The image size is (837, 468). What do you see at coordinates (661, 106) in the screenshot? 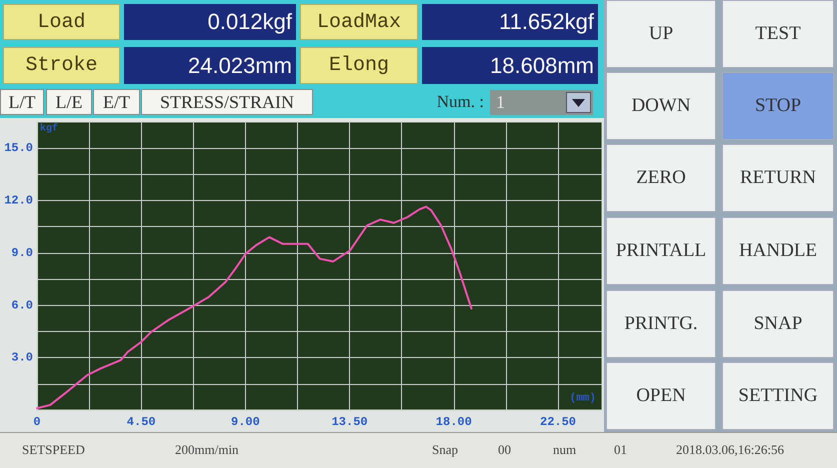
I see `text: DOWN` at bounding box center [661, 106].